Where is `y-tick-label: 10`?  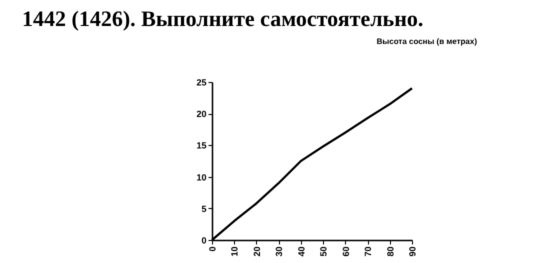
y-tick-label: 10 is located at coordinates (201, 177).